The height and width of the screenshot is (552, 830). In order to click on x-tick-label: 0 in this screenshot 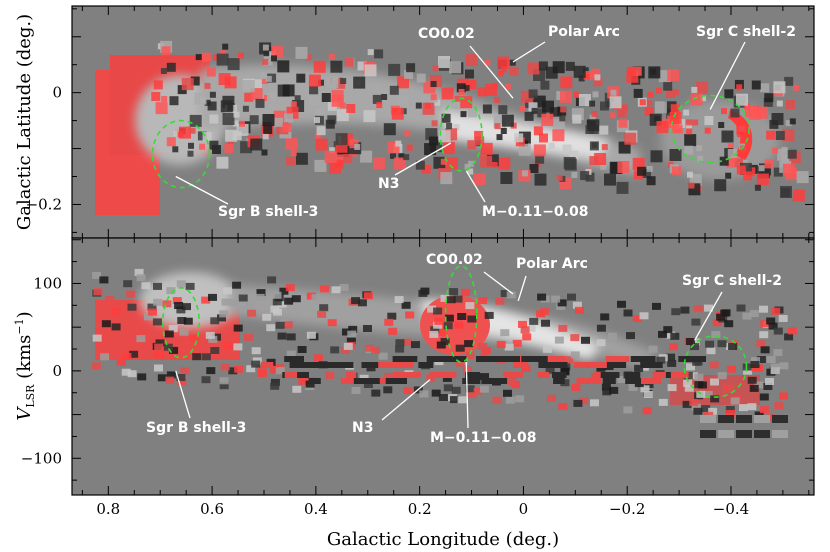, I will do `click(524, 509)`.